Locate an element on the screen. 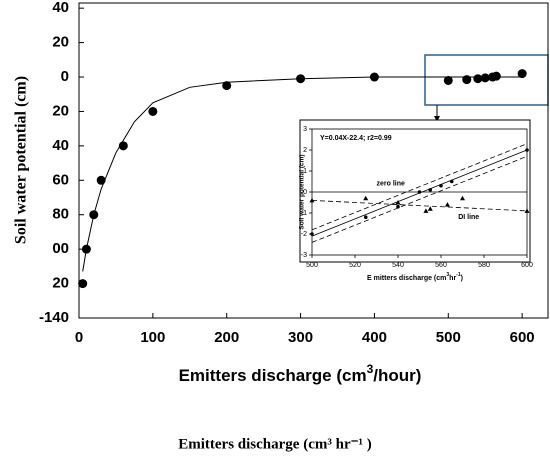  inset-frame is located at coordinates (415, 191).